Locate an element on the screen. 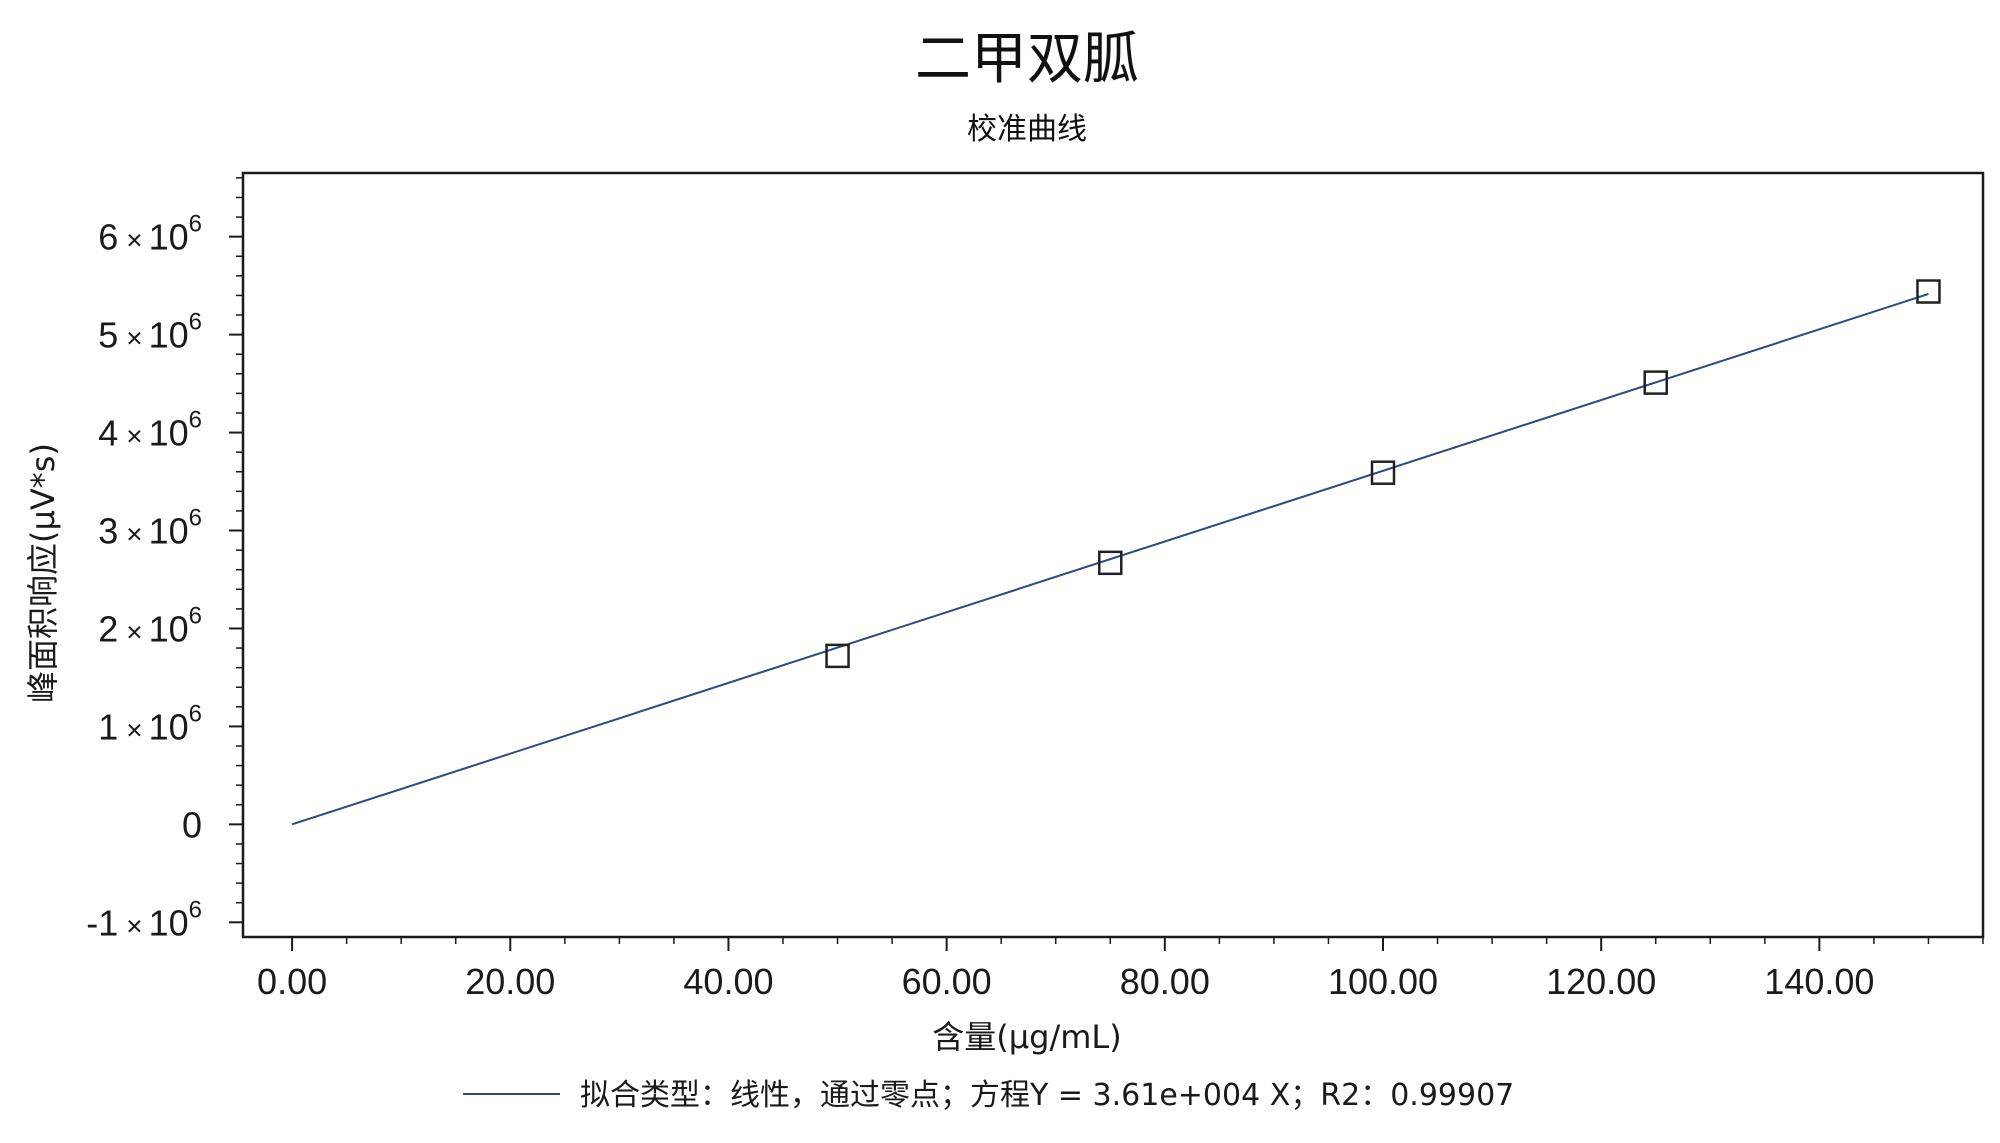  y-axis-label: 峰面积响应(μV*s) is located at coordinates (43, 573).